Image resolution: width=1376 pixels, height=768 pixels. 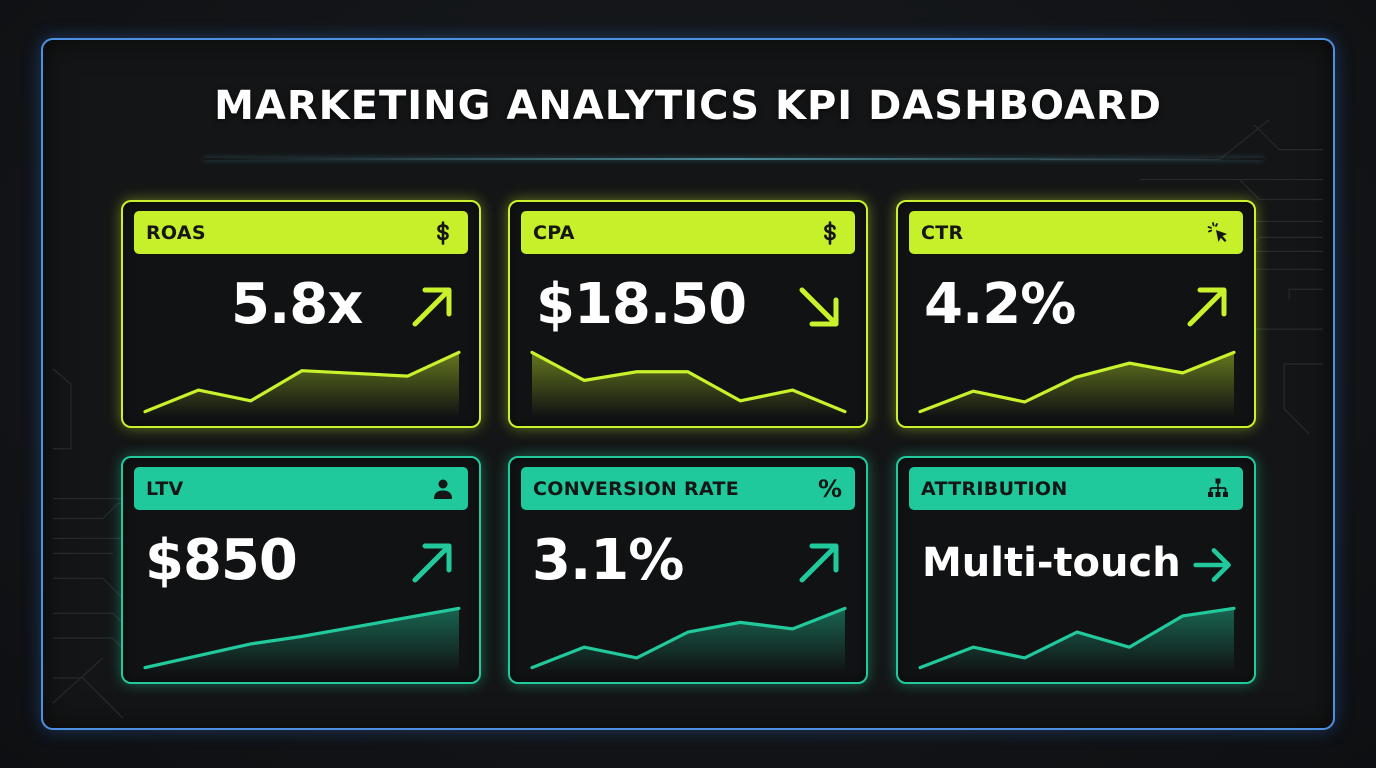 What do you see at coordinates (733, 159) in the screenshot?
I see `title-divider` at bounding box center [733, 159].